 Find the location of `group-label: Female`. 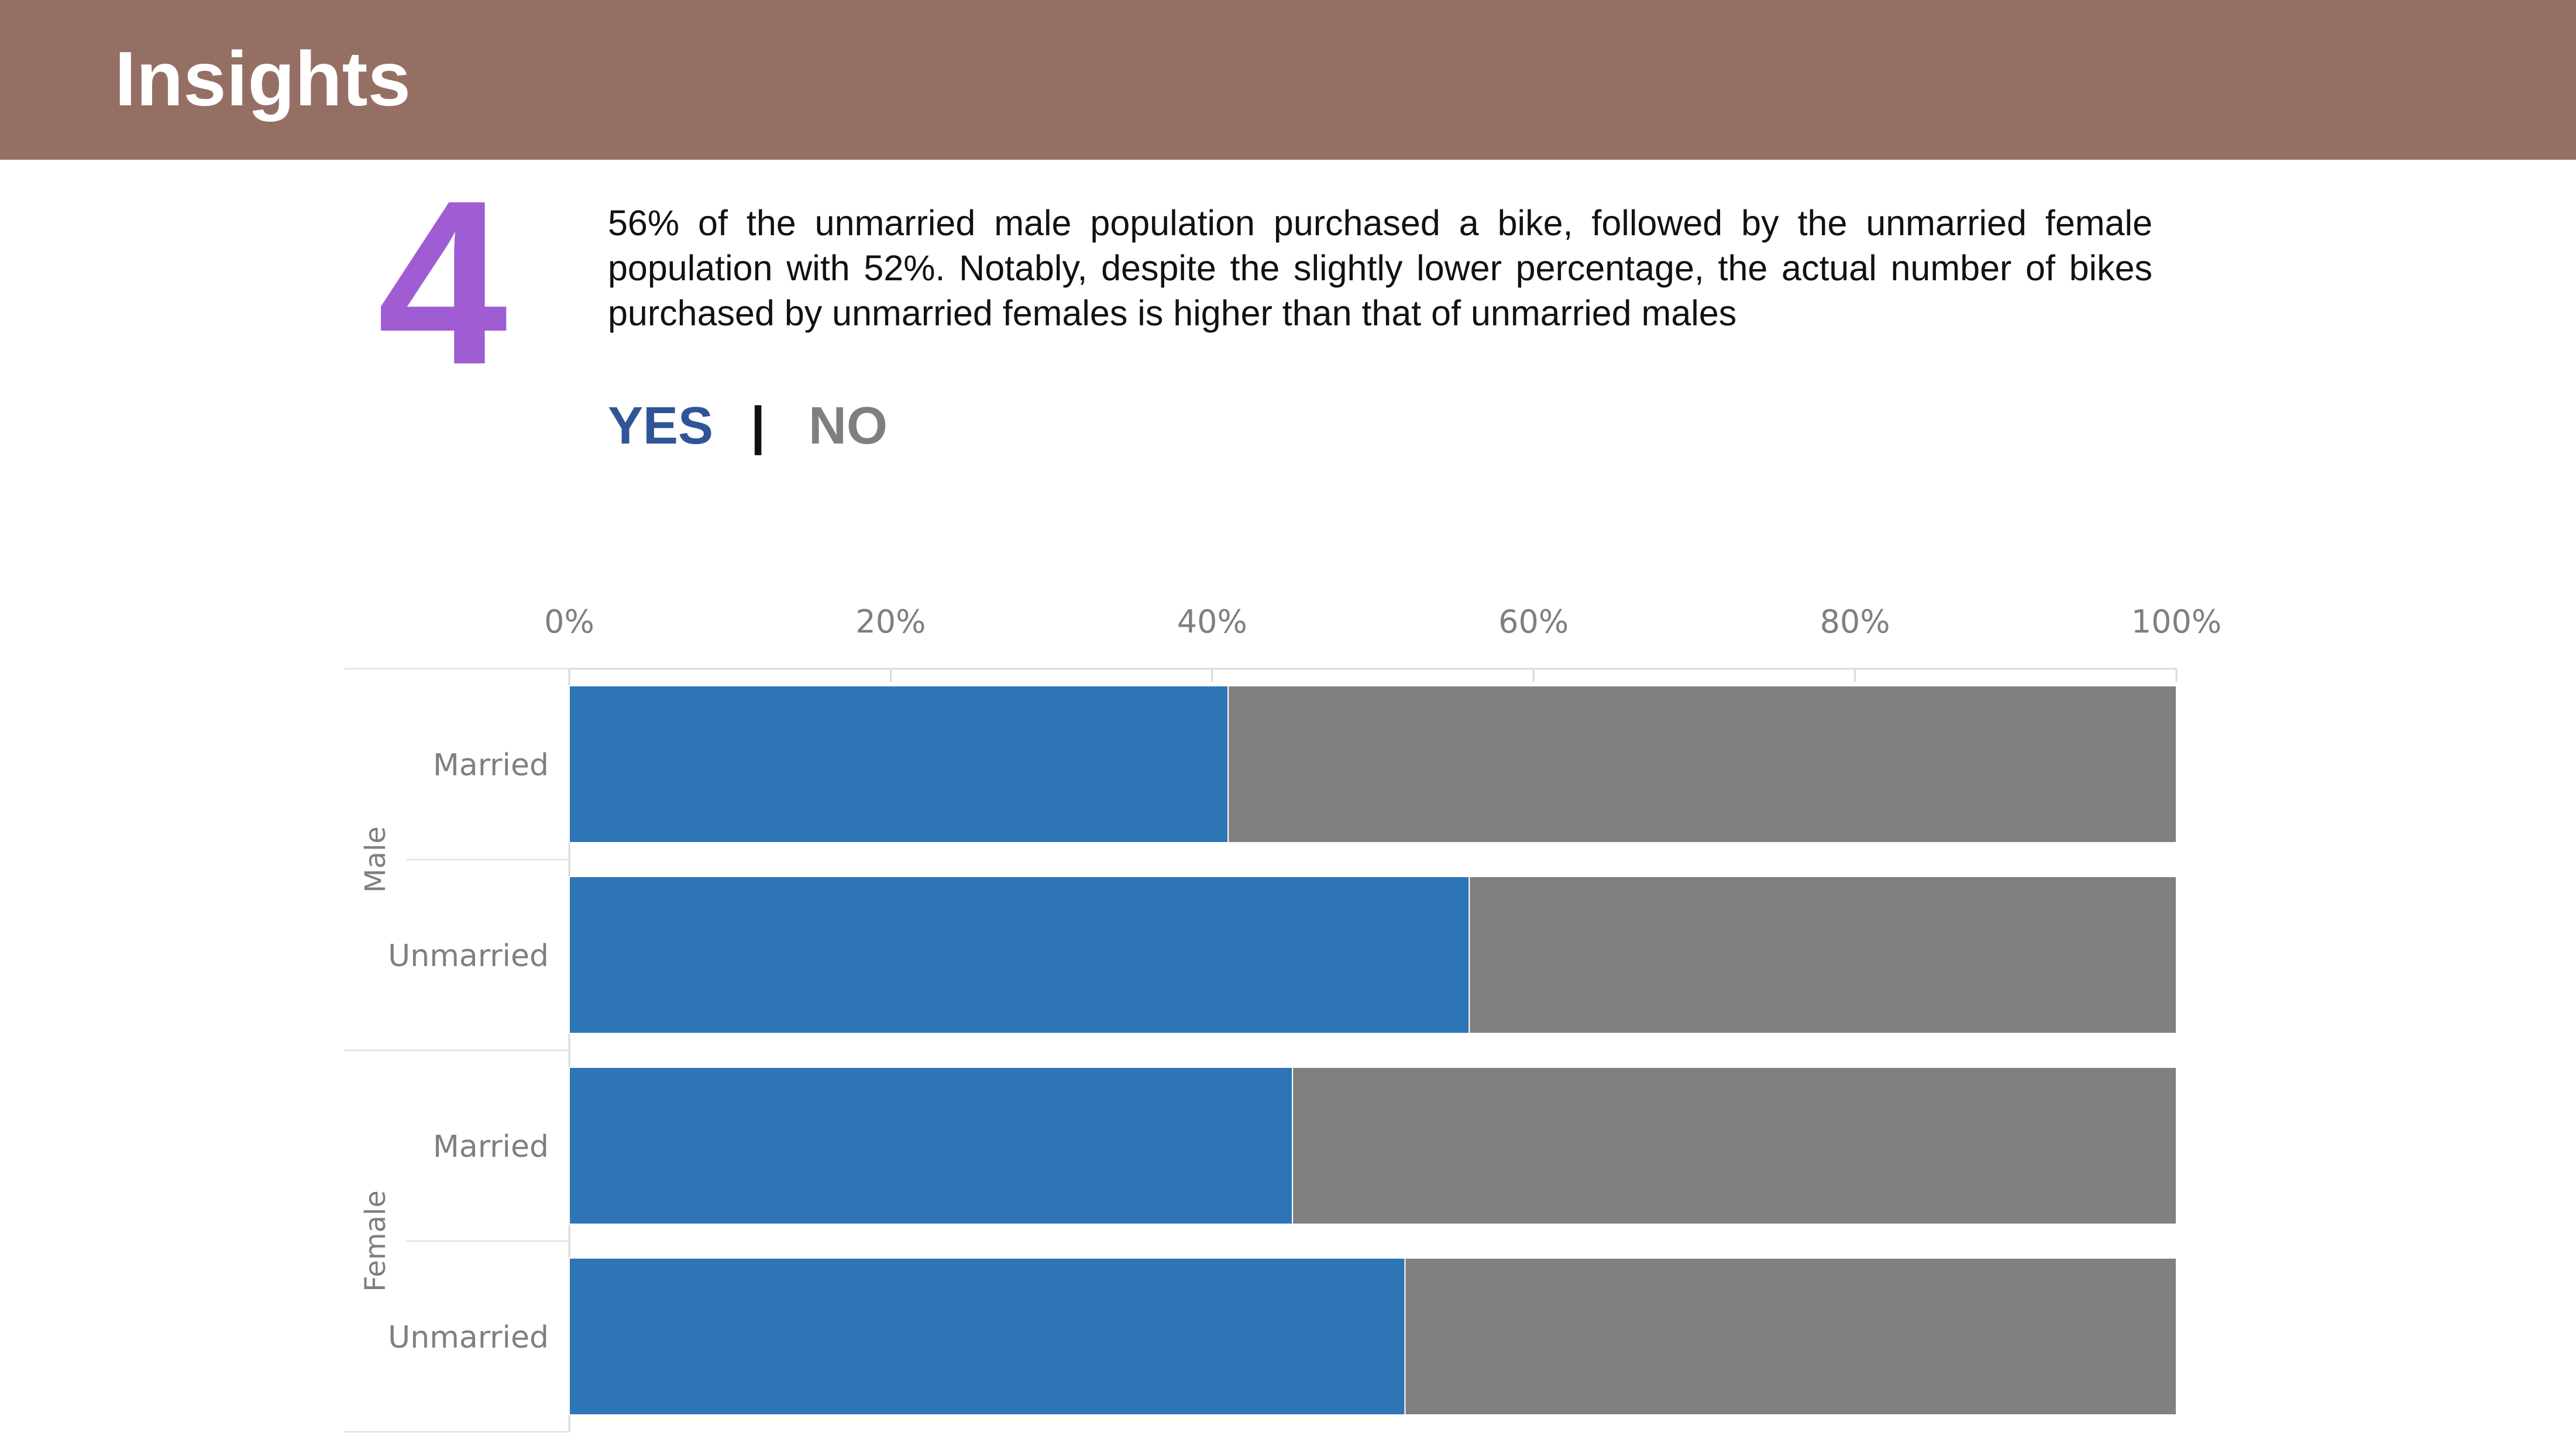

group-label: Female is located at coordinates (375, 1241).